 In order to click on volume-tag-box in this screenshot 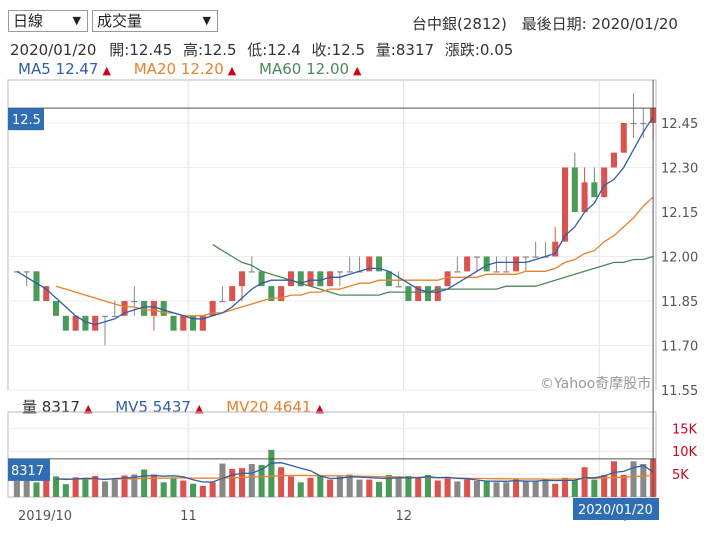, I will do `click(29, 469)`.